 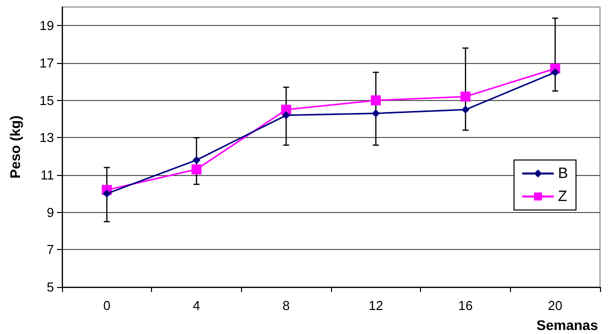 I want to click on y-tick-label: 7, so click(x=50, y=250).